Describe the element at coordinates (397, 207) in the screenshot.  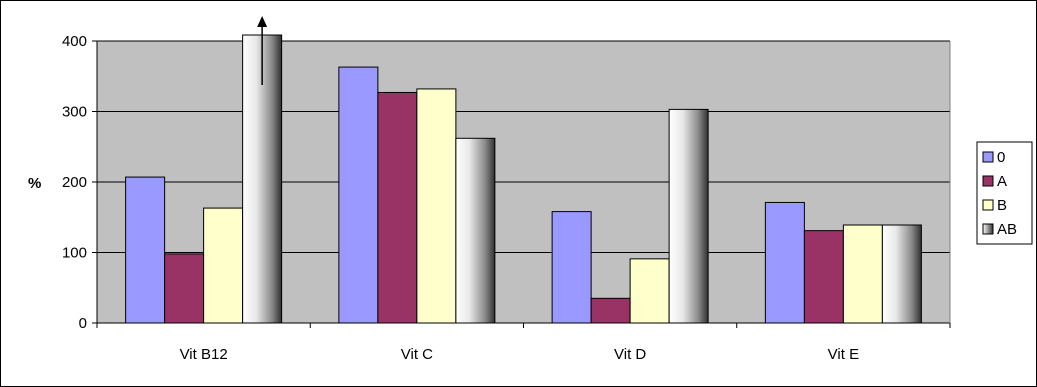
I see `bar-a-vit-c` at that location.